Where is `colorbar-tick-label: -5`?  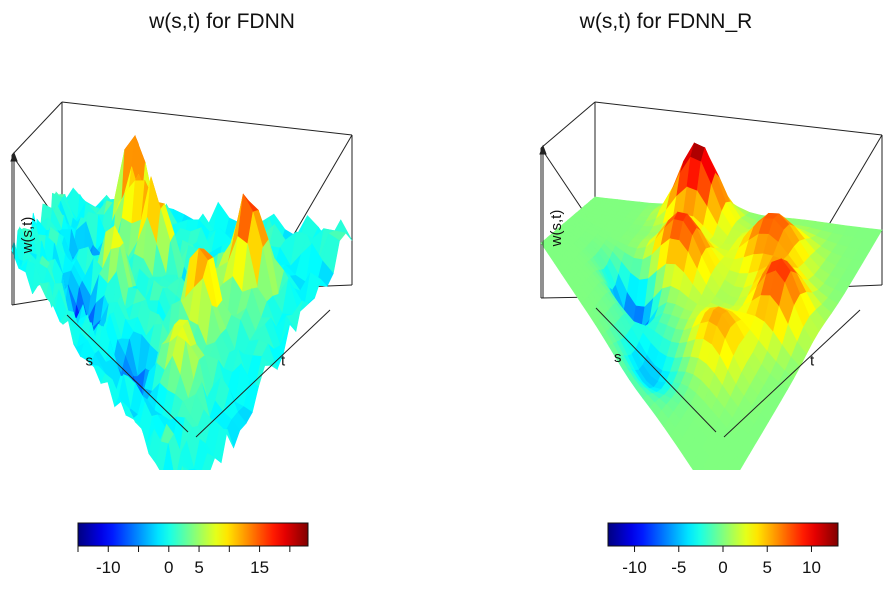
colorbar-tick-label: -5 is located at coordinates (678, 567).